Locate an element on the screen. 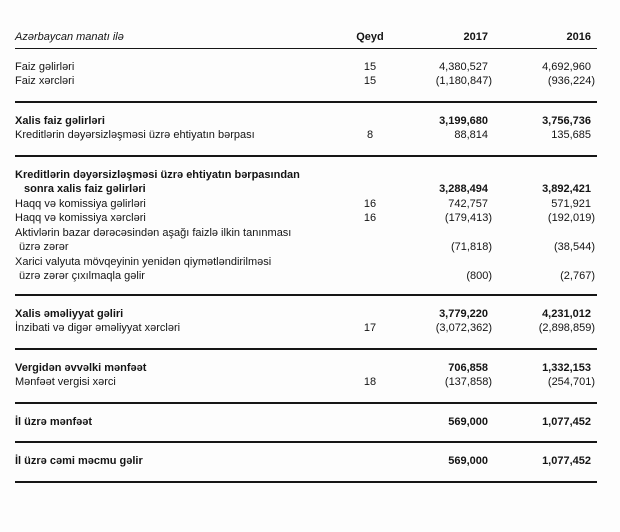 Image resolution: width=620 pixels, height=532 pixels. row-value-2017: (1,180,847) is located at coordinates (463, 81).